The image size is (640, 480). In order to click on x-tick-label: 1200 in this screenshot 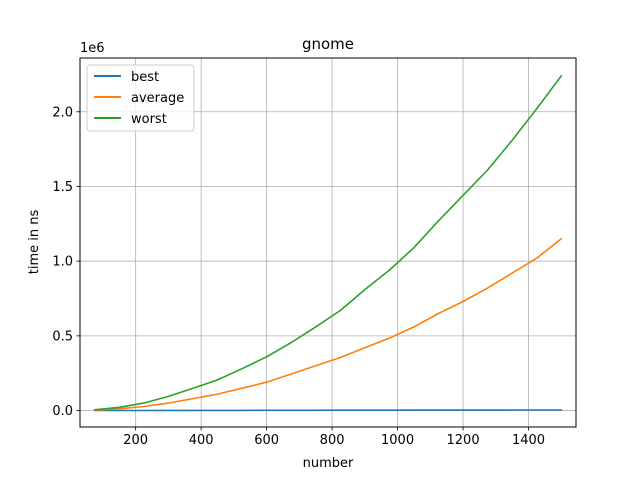, I will do `click(463, 440)`.